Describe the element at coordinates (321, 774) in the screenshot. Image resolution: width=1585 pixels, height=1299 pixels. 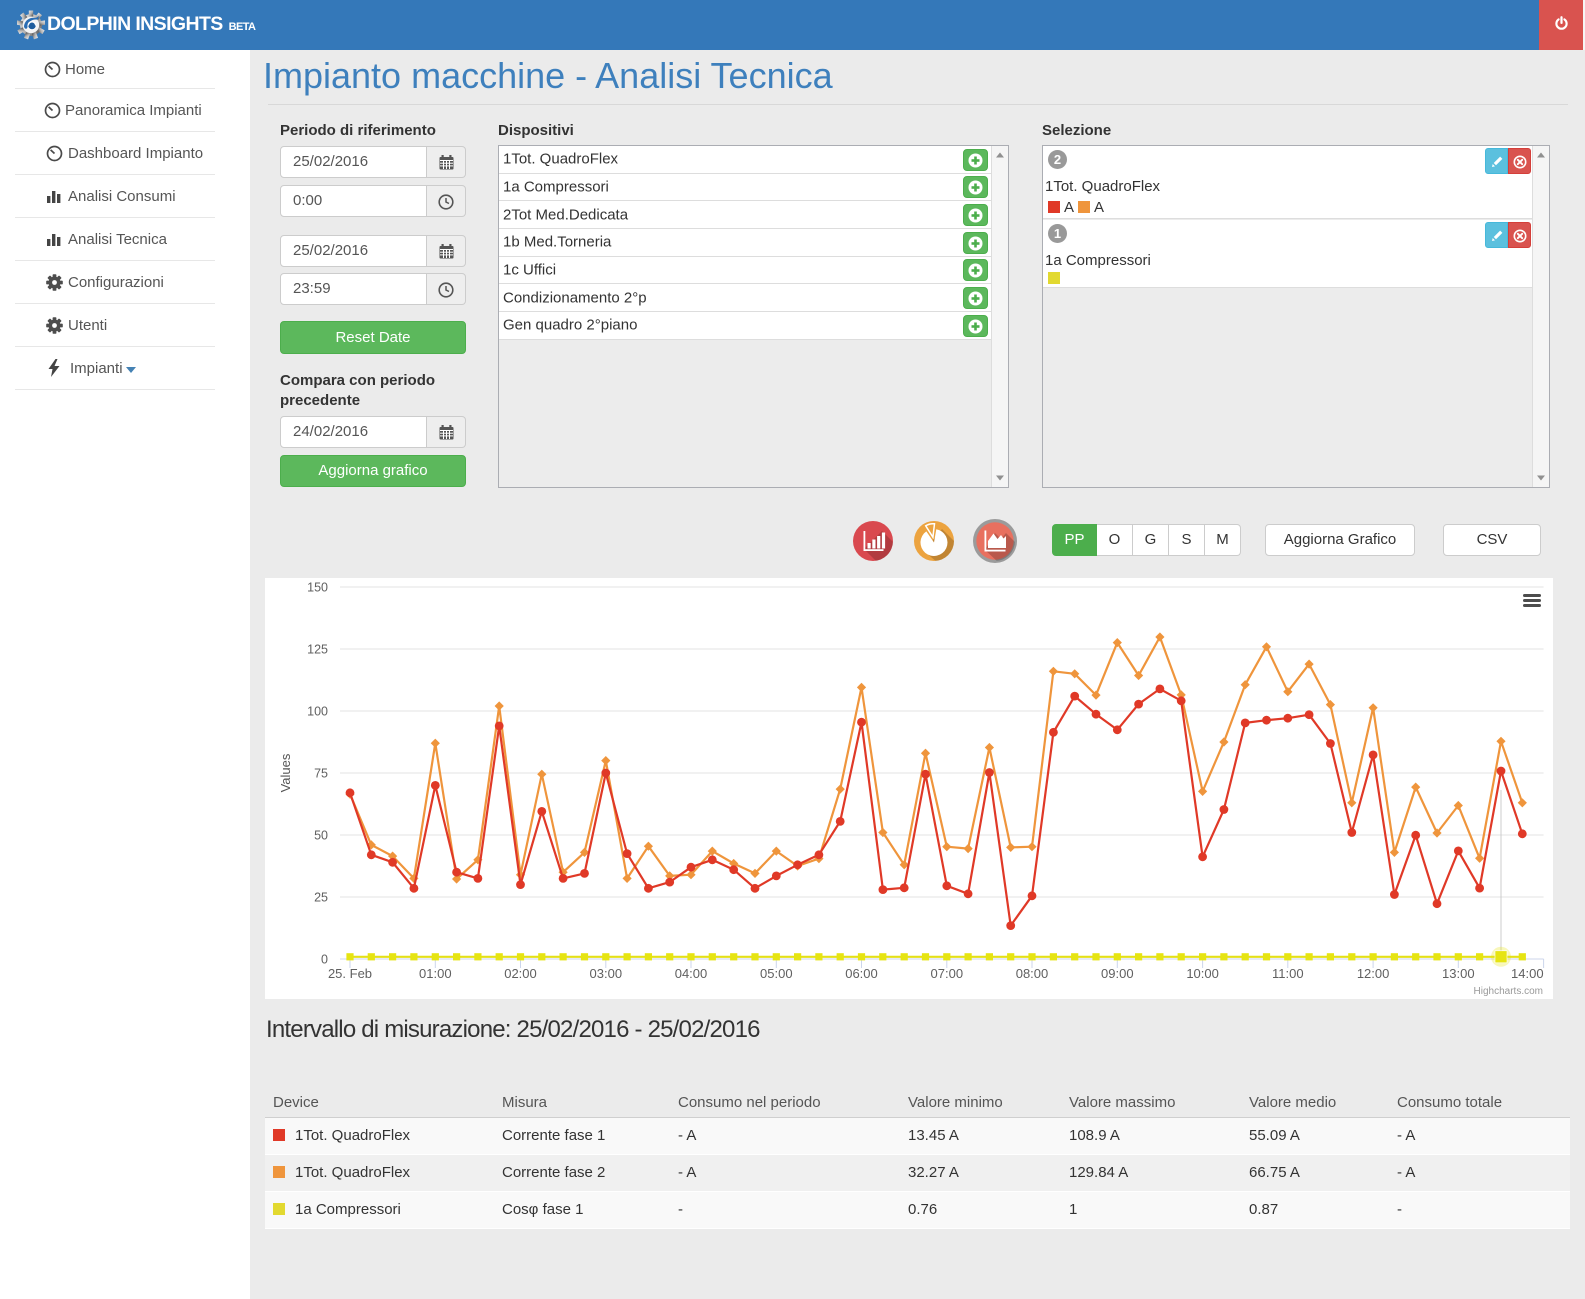
I see `svg-text: 75` at that location.